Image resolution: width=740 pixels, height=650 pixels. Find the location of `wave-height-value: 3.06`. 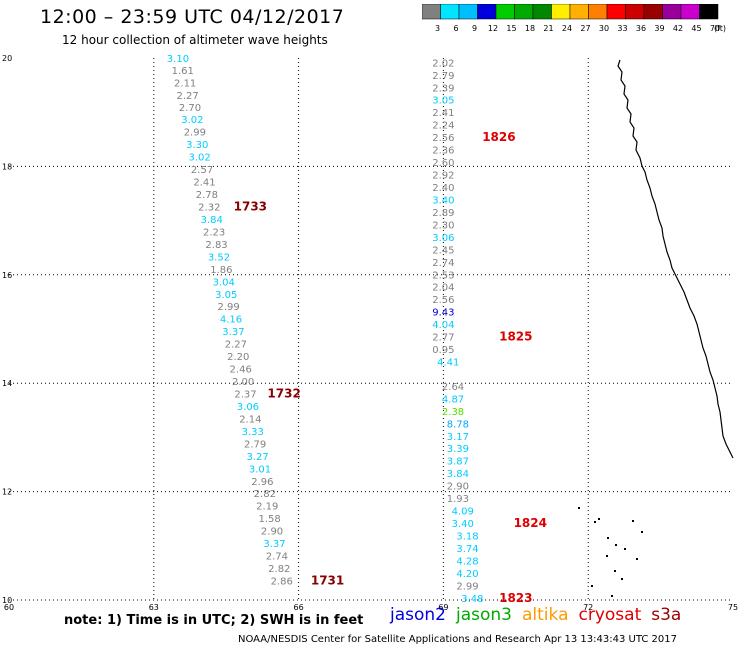

wave-height-value: 3.06 is located at coordinates (443, 238).